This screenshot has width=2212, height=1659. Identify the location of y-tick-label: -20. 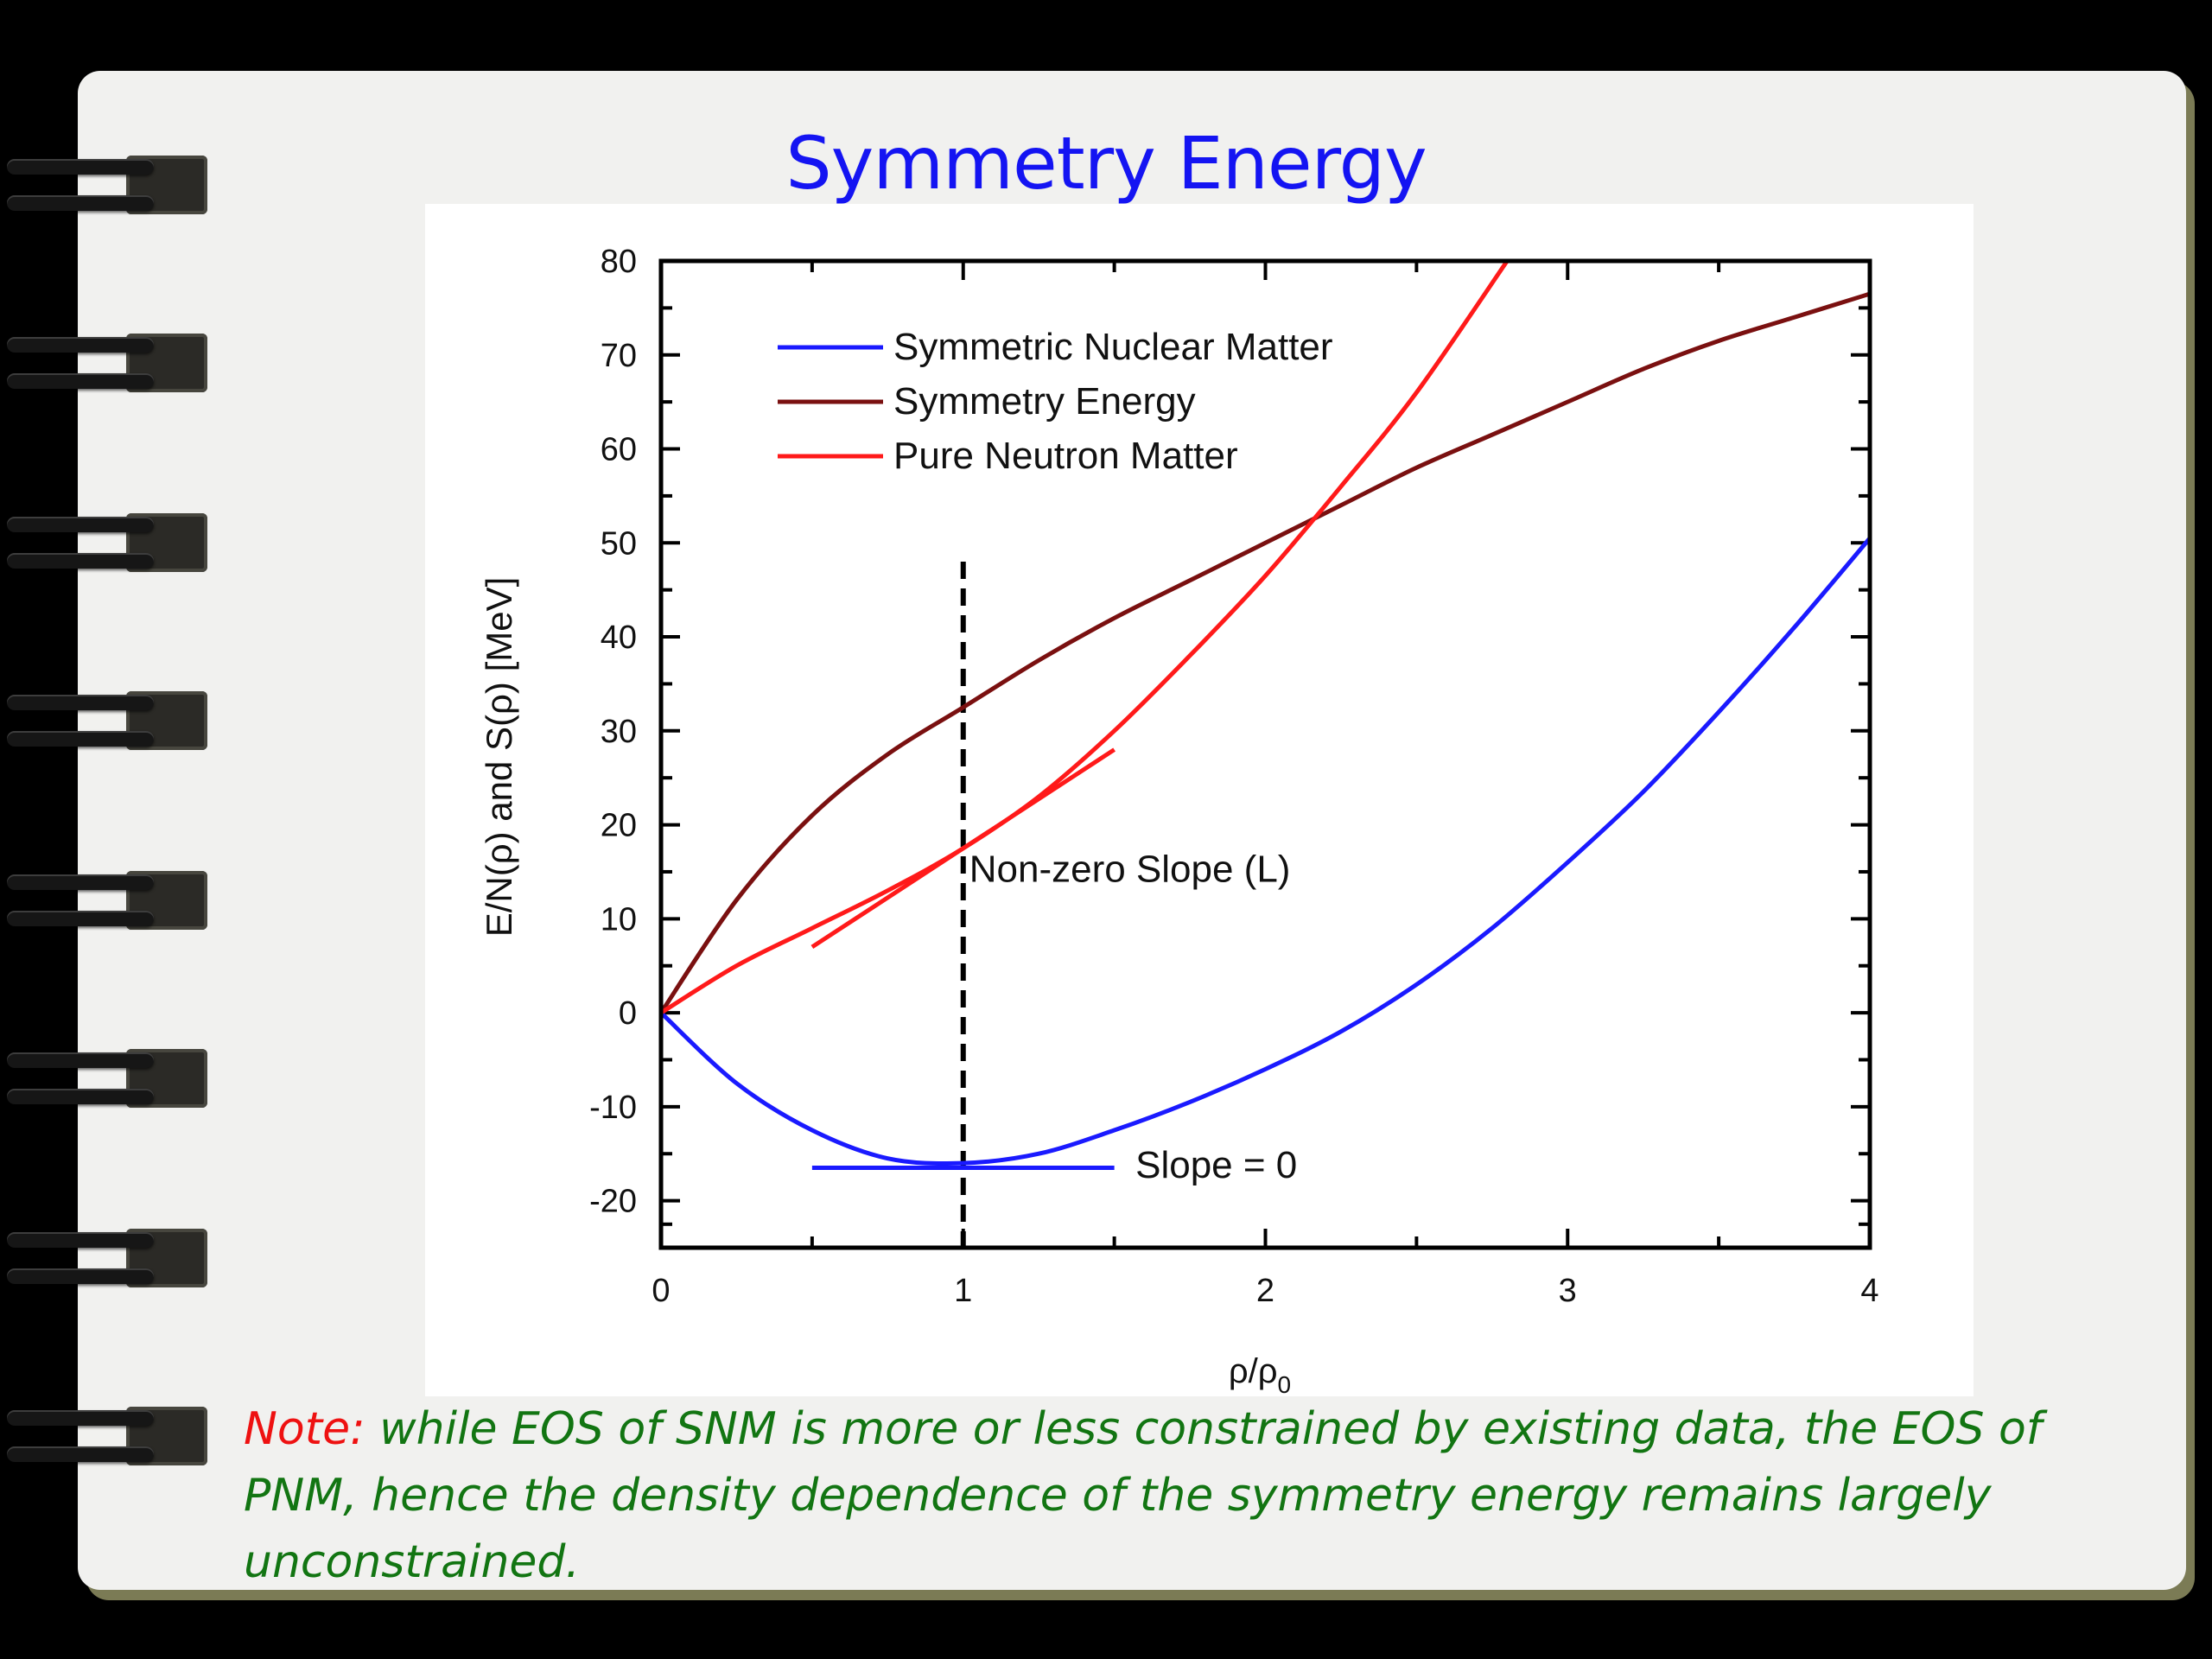
(613, 1202).